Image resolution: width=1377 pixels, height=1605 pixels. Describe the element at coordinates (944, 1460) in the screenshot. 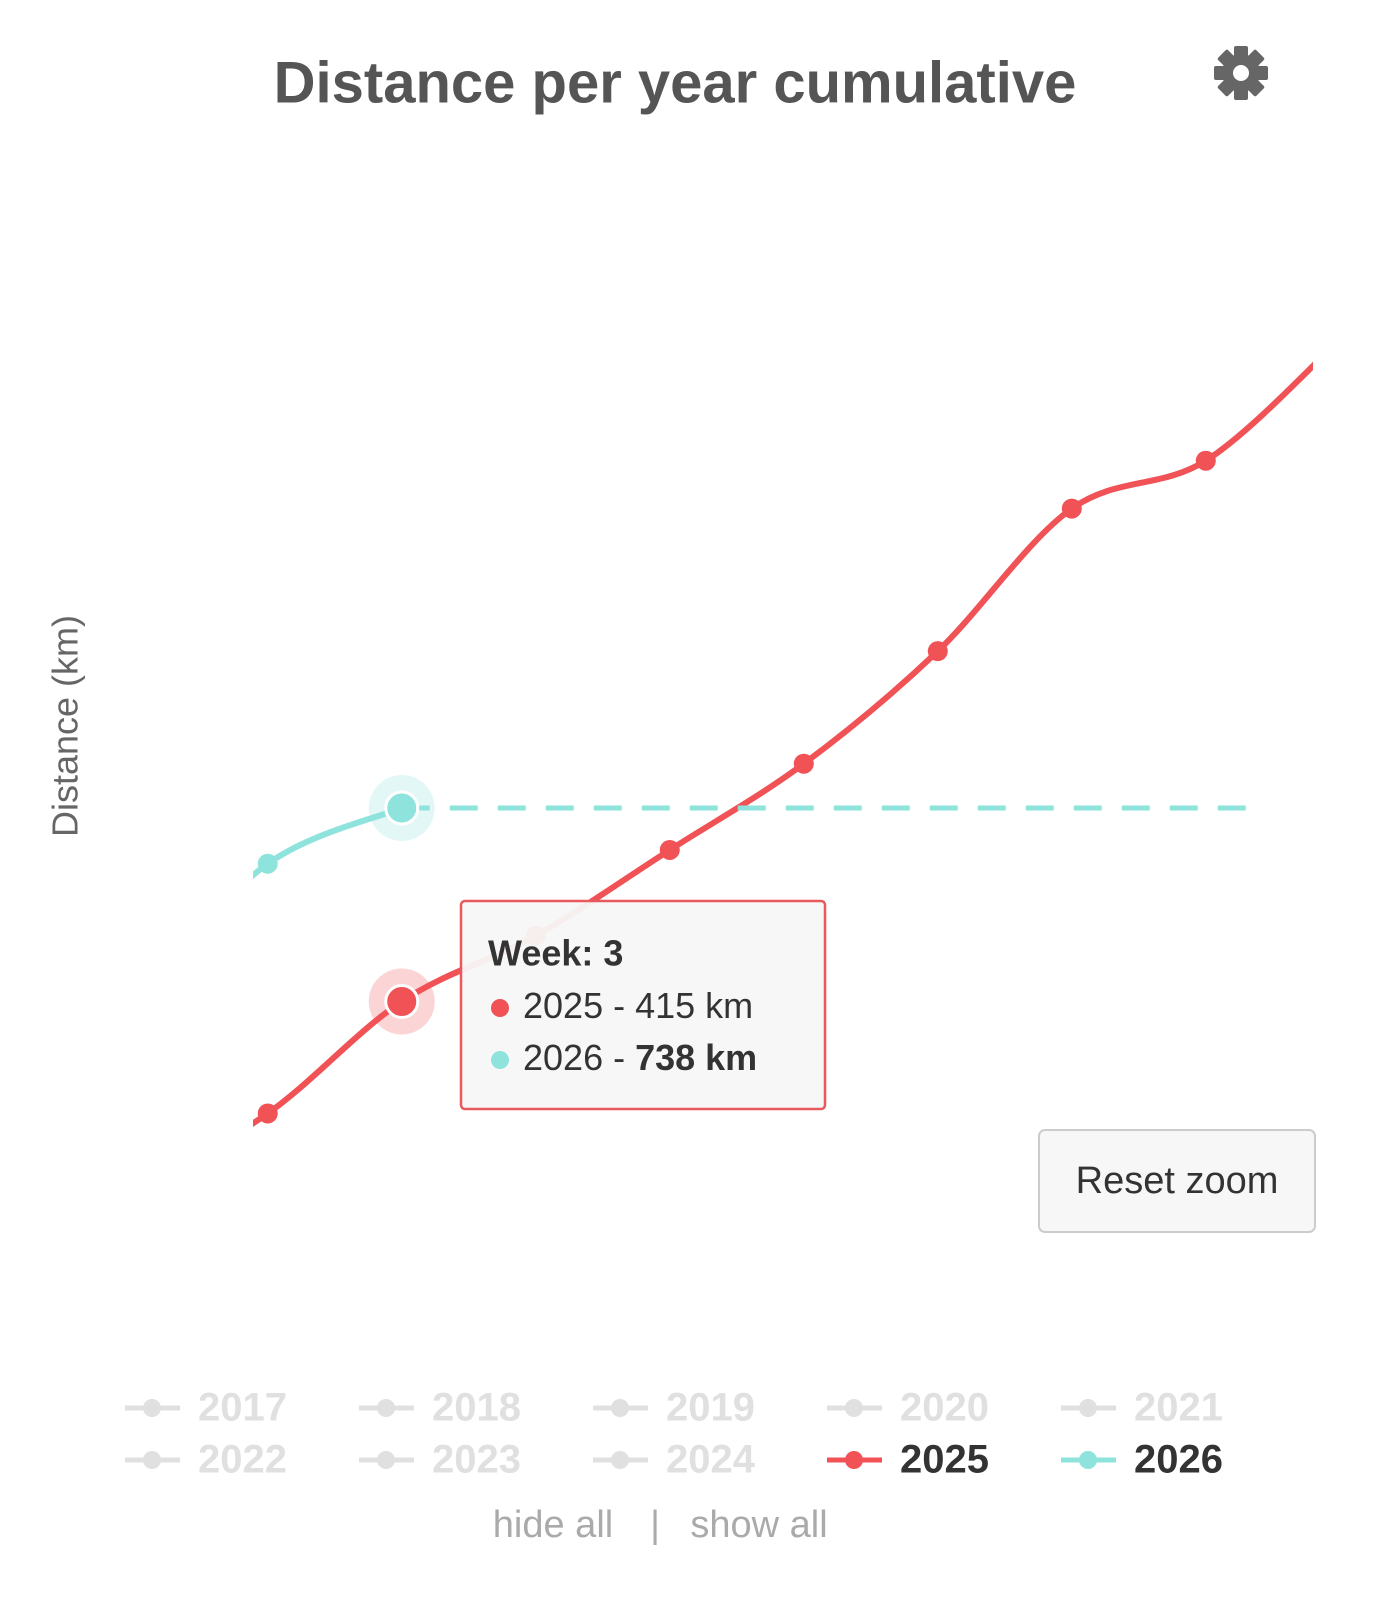

I see `legend-label: 2025` at that location.